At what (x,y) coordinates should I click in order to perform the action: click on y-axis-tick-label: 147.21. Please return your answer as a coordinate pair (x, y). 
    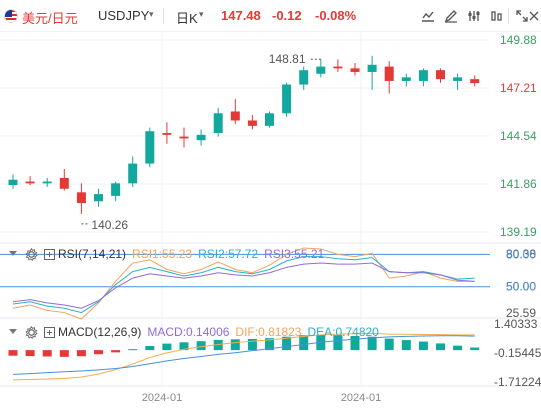
    Looking at the image, I should click on (518, 88).